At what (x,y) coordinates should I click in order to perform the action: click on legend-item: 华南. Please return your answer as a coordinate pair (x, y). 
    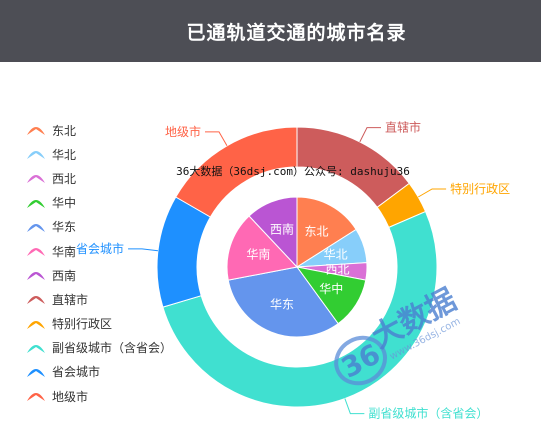
    Looking at the image, I should click on (101, 251).